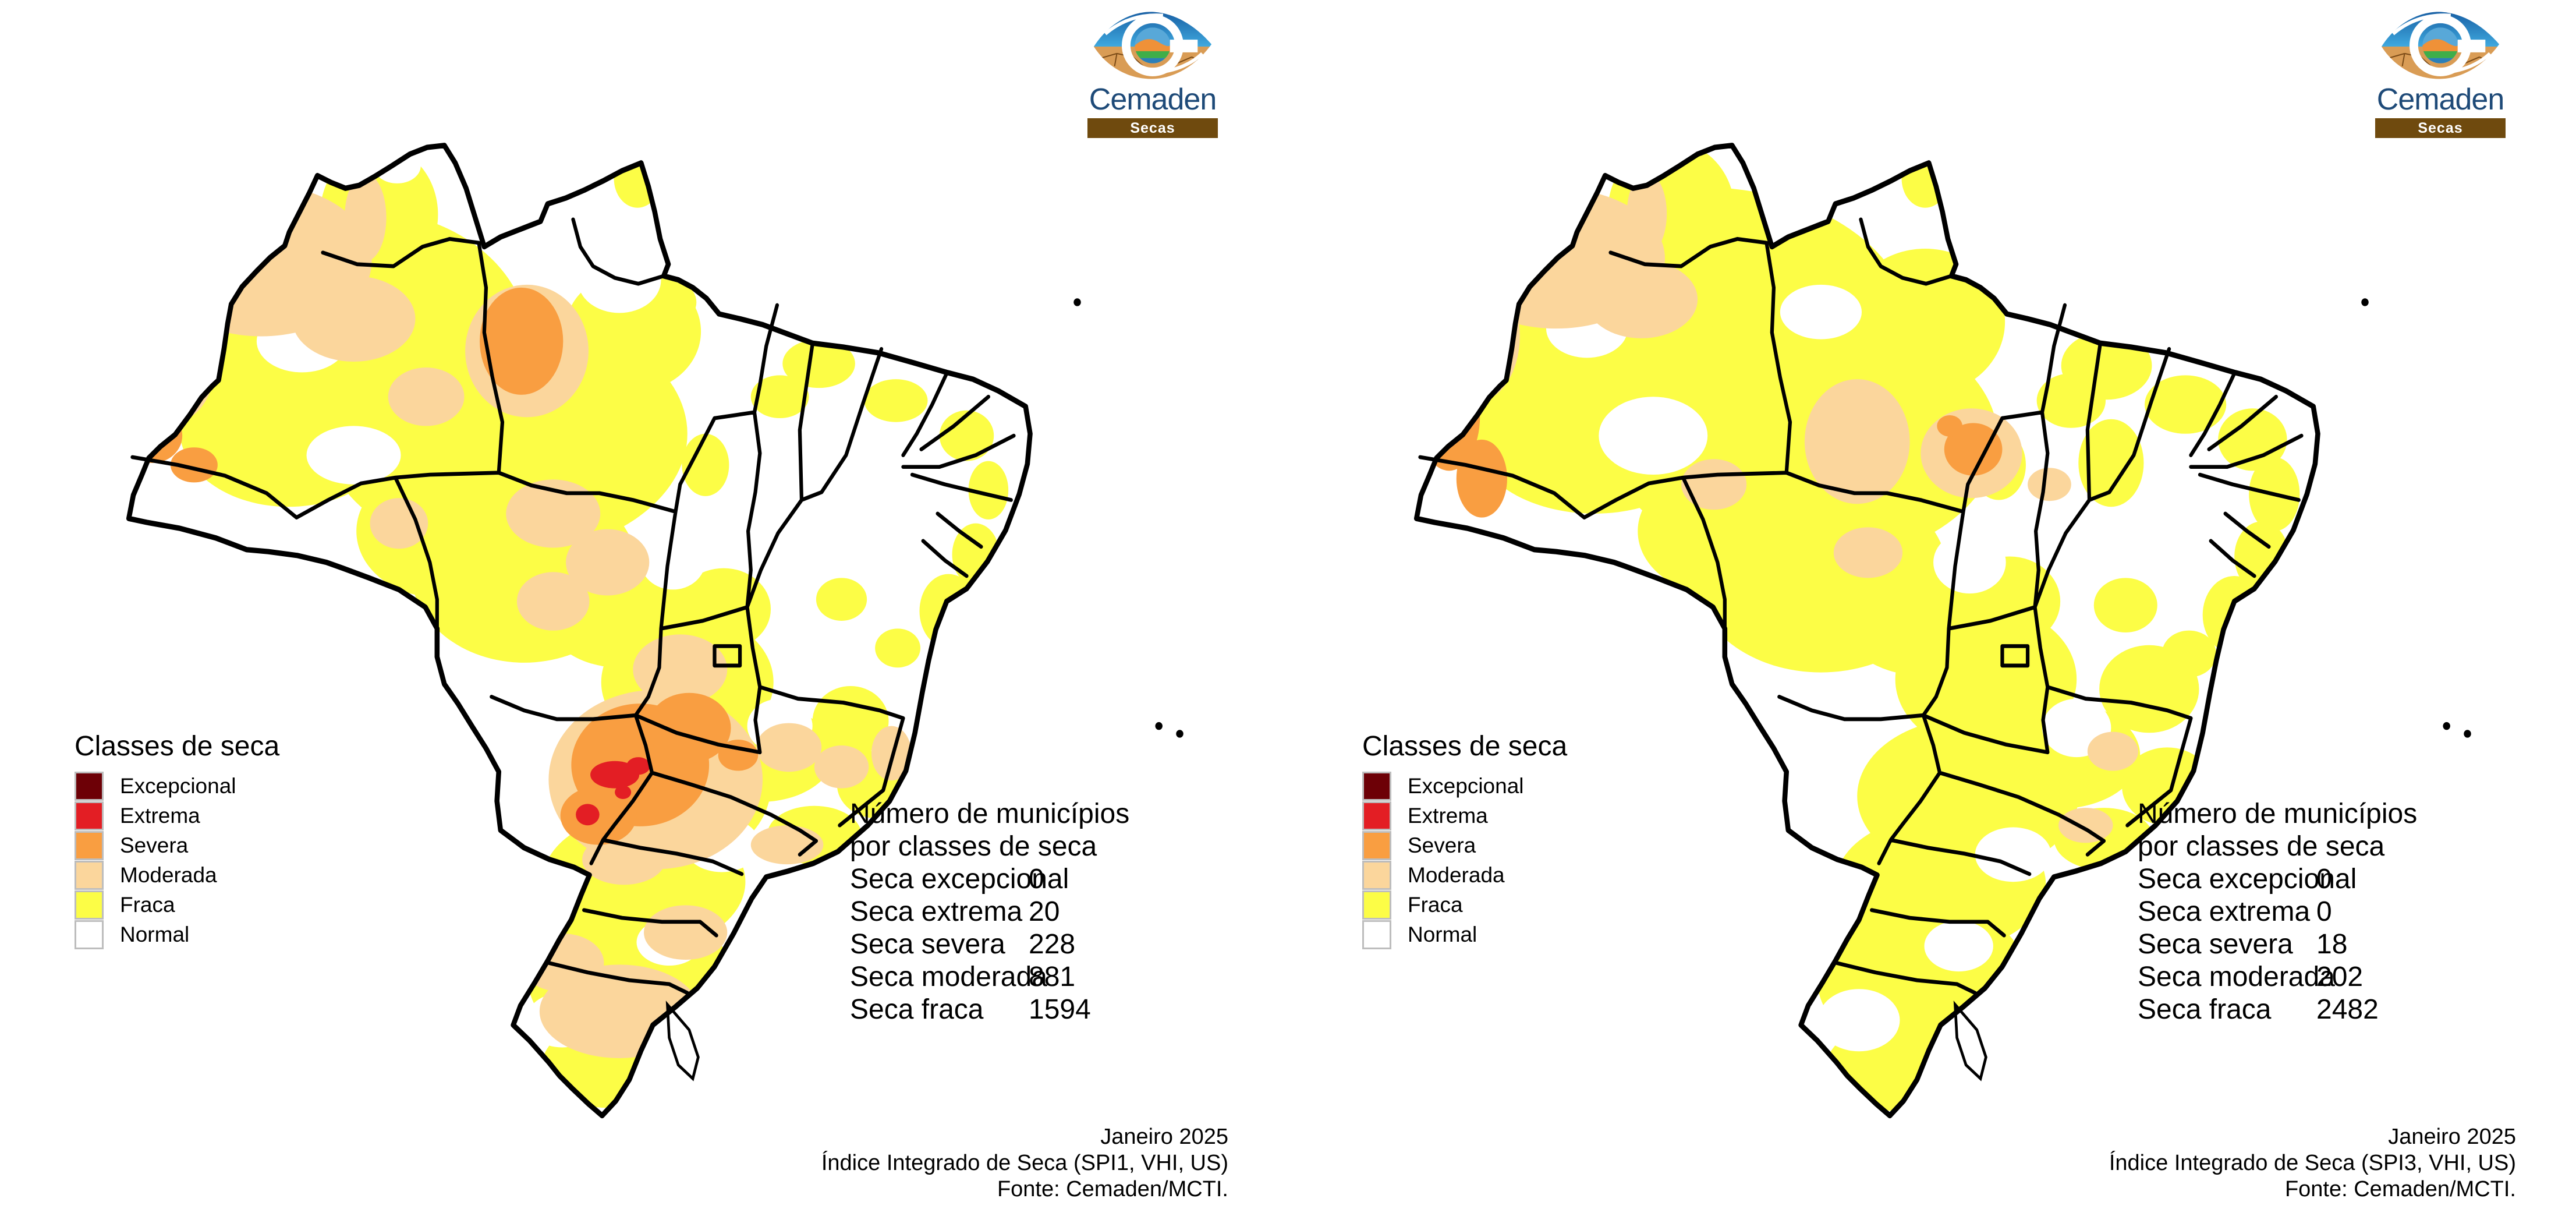  I want to click on stat-row-extrema: Seca extrema 20, so click(989, 912).